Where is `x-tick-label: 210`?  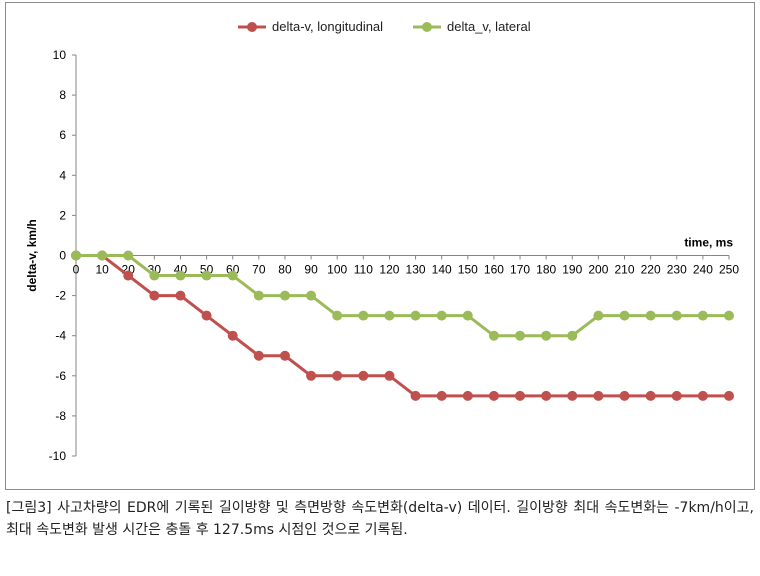
x-tick-label: 210 is located at coordinates (625, 270).